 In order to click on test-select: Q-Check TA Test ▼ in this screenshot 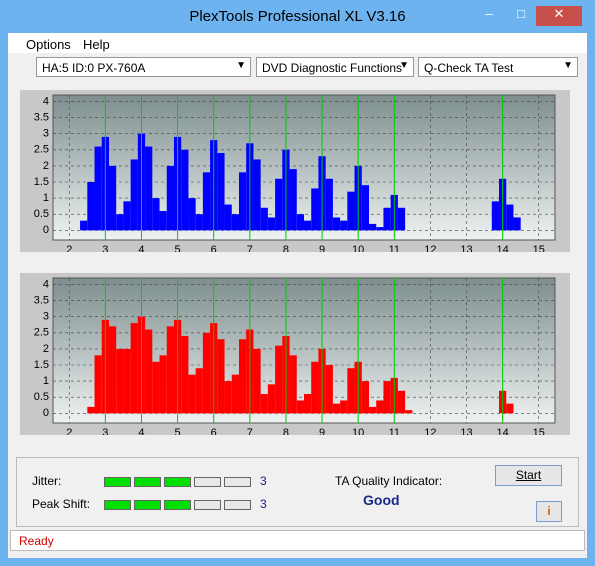, I will do `click(498, 67)`.